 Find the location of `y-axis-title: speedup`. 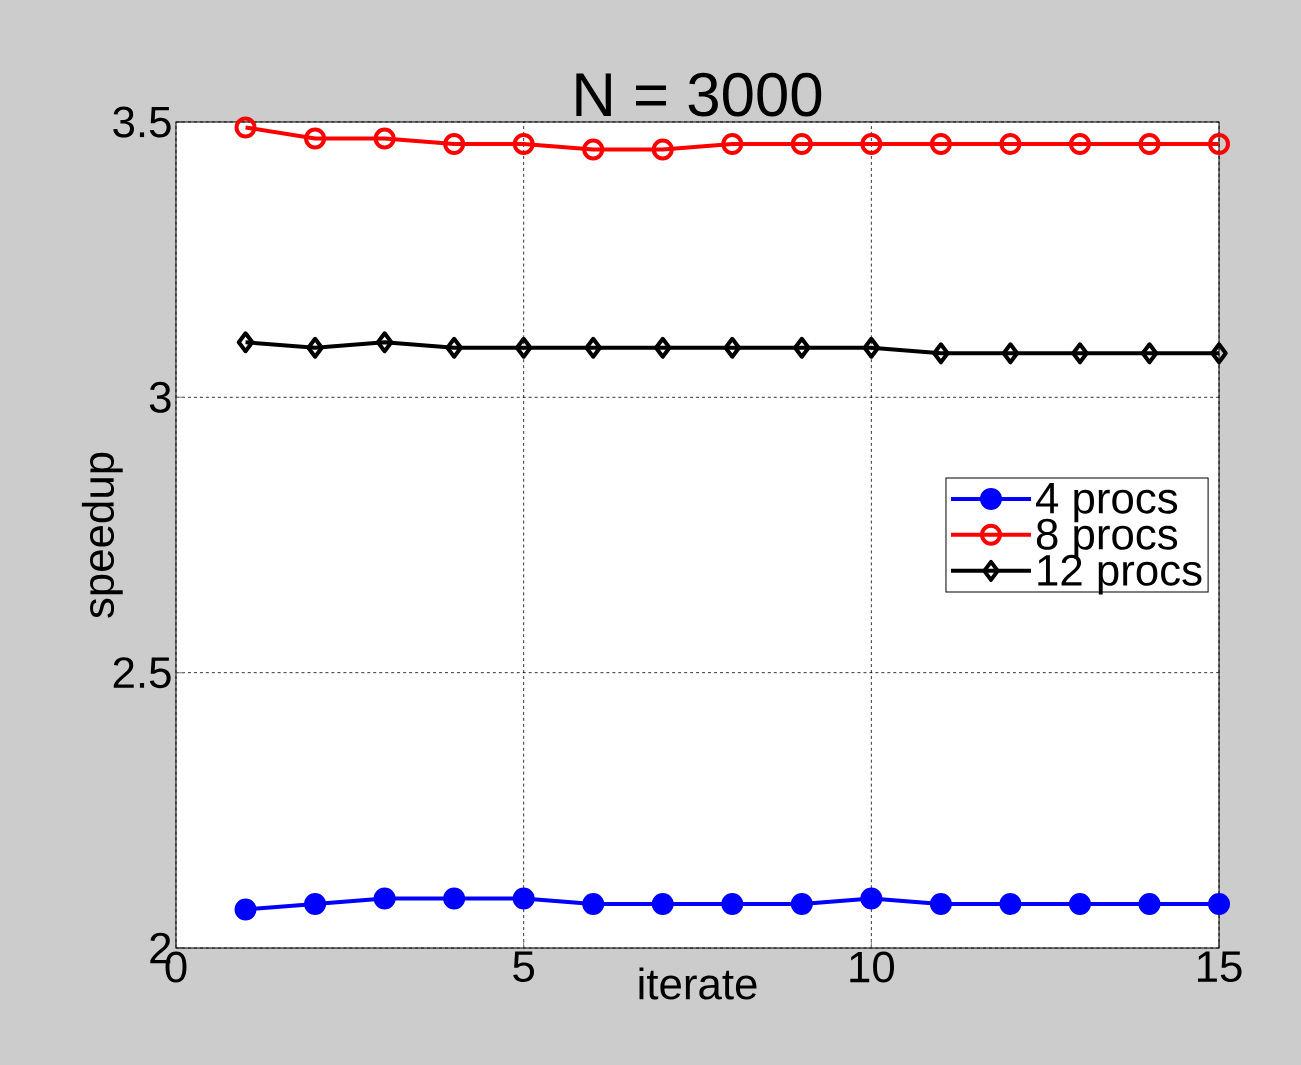

y-axis-title: speedup is located at coordinates (102, 535).